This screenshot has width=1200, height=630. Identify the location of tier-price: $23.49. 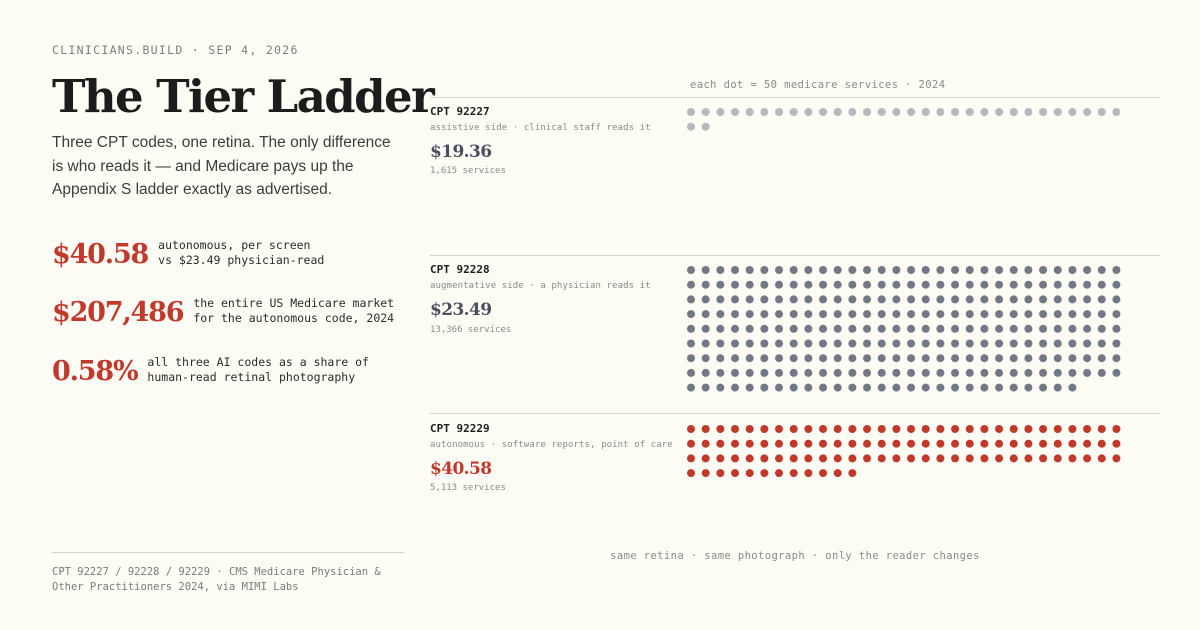
(461, 310).